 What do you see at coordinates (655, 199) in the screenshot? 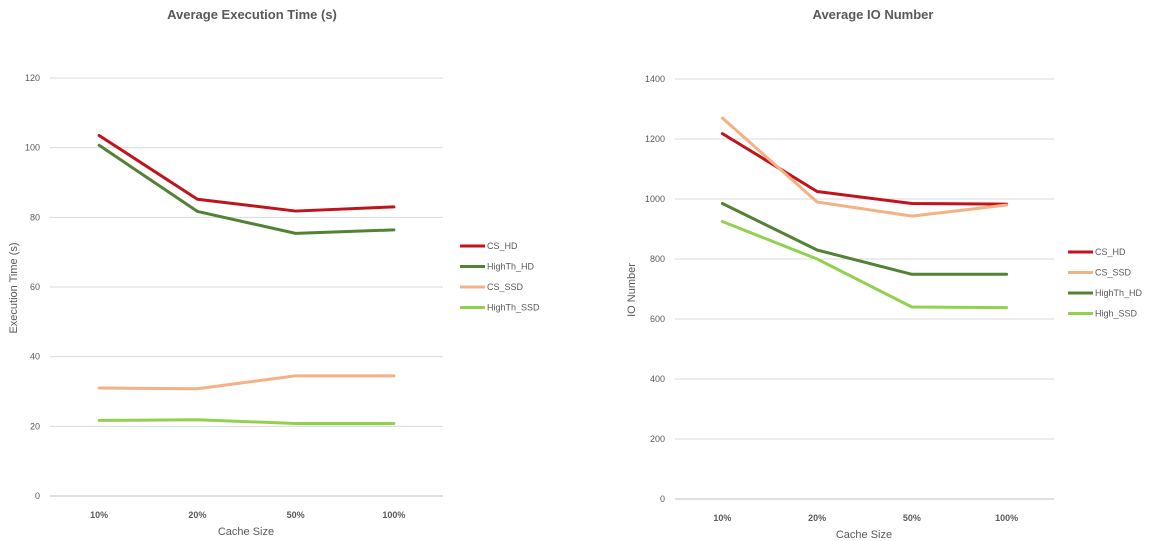
I see `y-tick-label: 1000` at bounding box center [655, 199].